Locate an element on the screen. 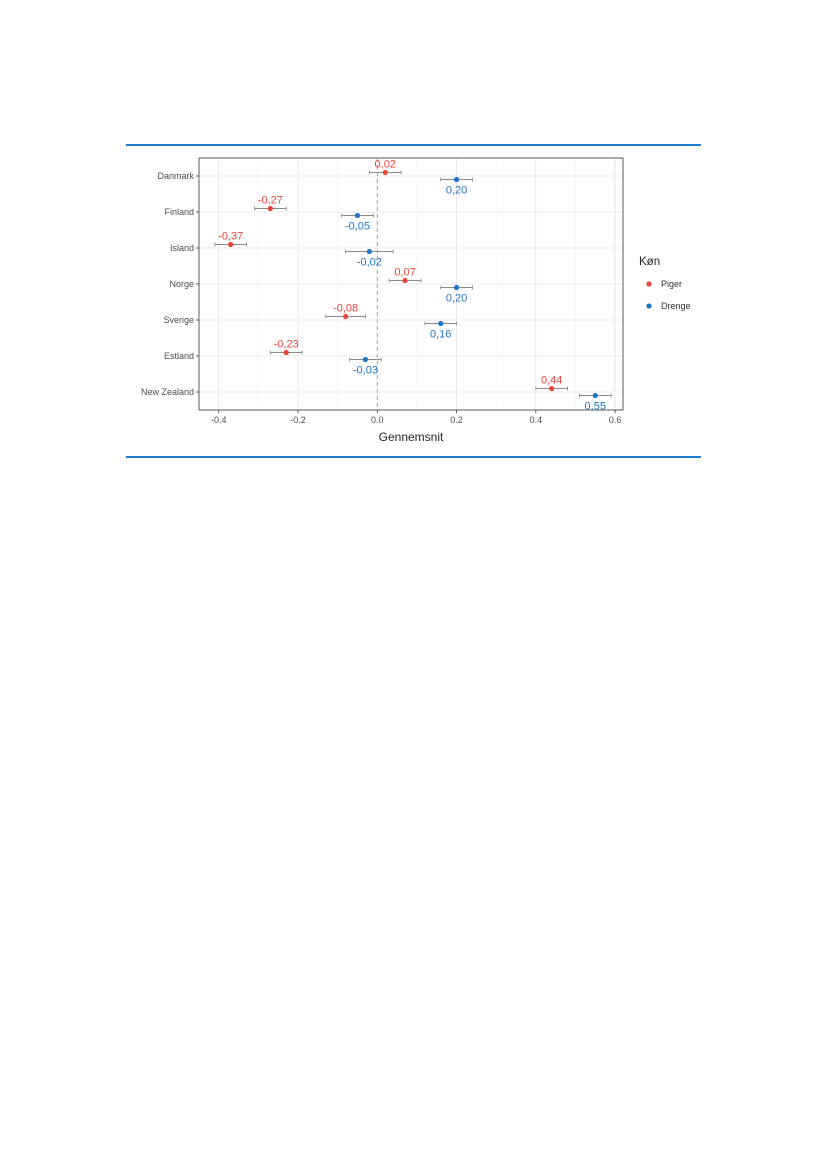 The image size is (827, 1169). data-label: -0,23 is located at coordinates (286, 345).